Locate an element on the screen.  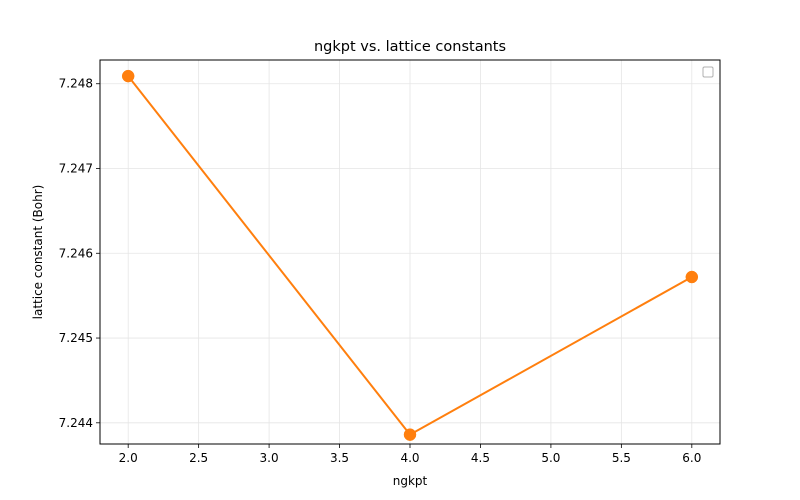
x-tick-label: 5.5 is located at coordinates (621, 458).